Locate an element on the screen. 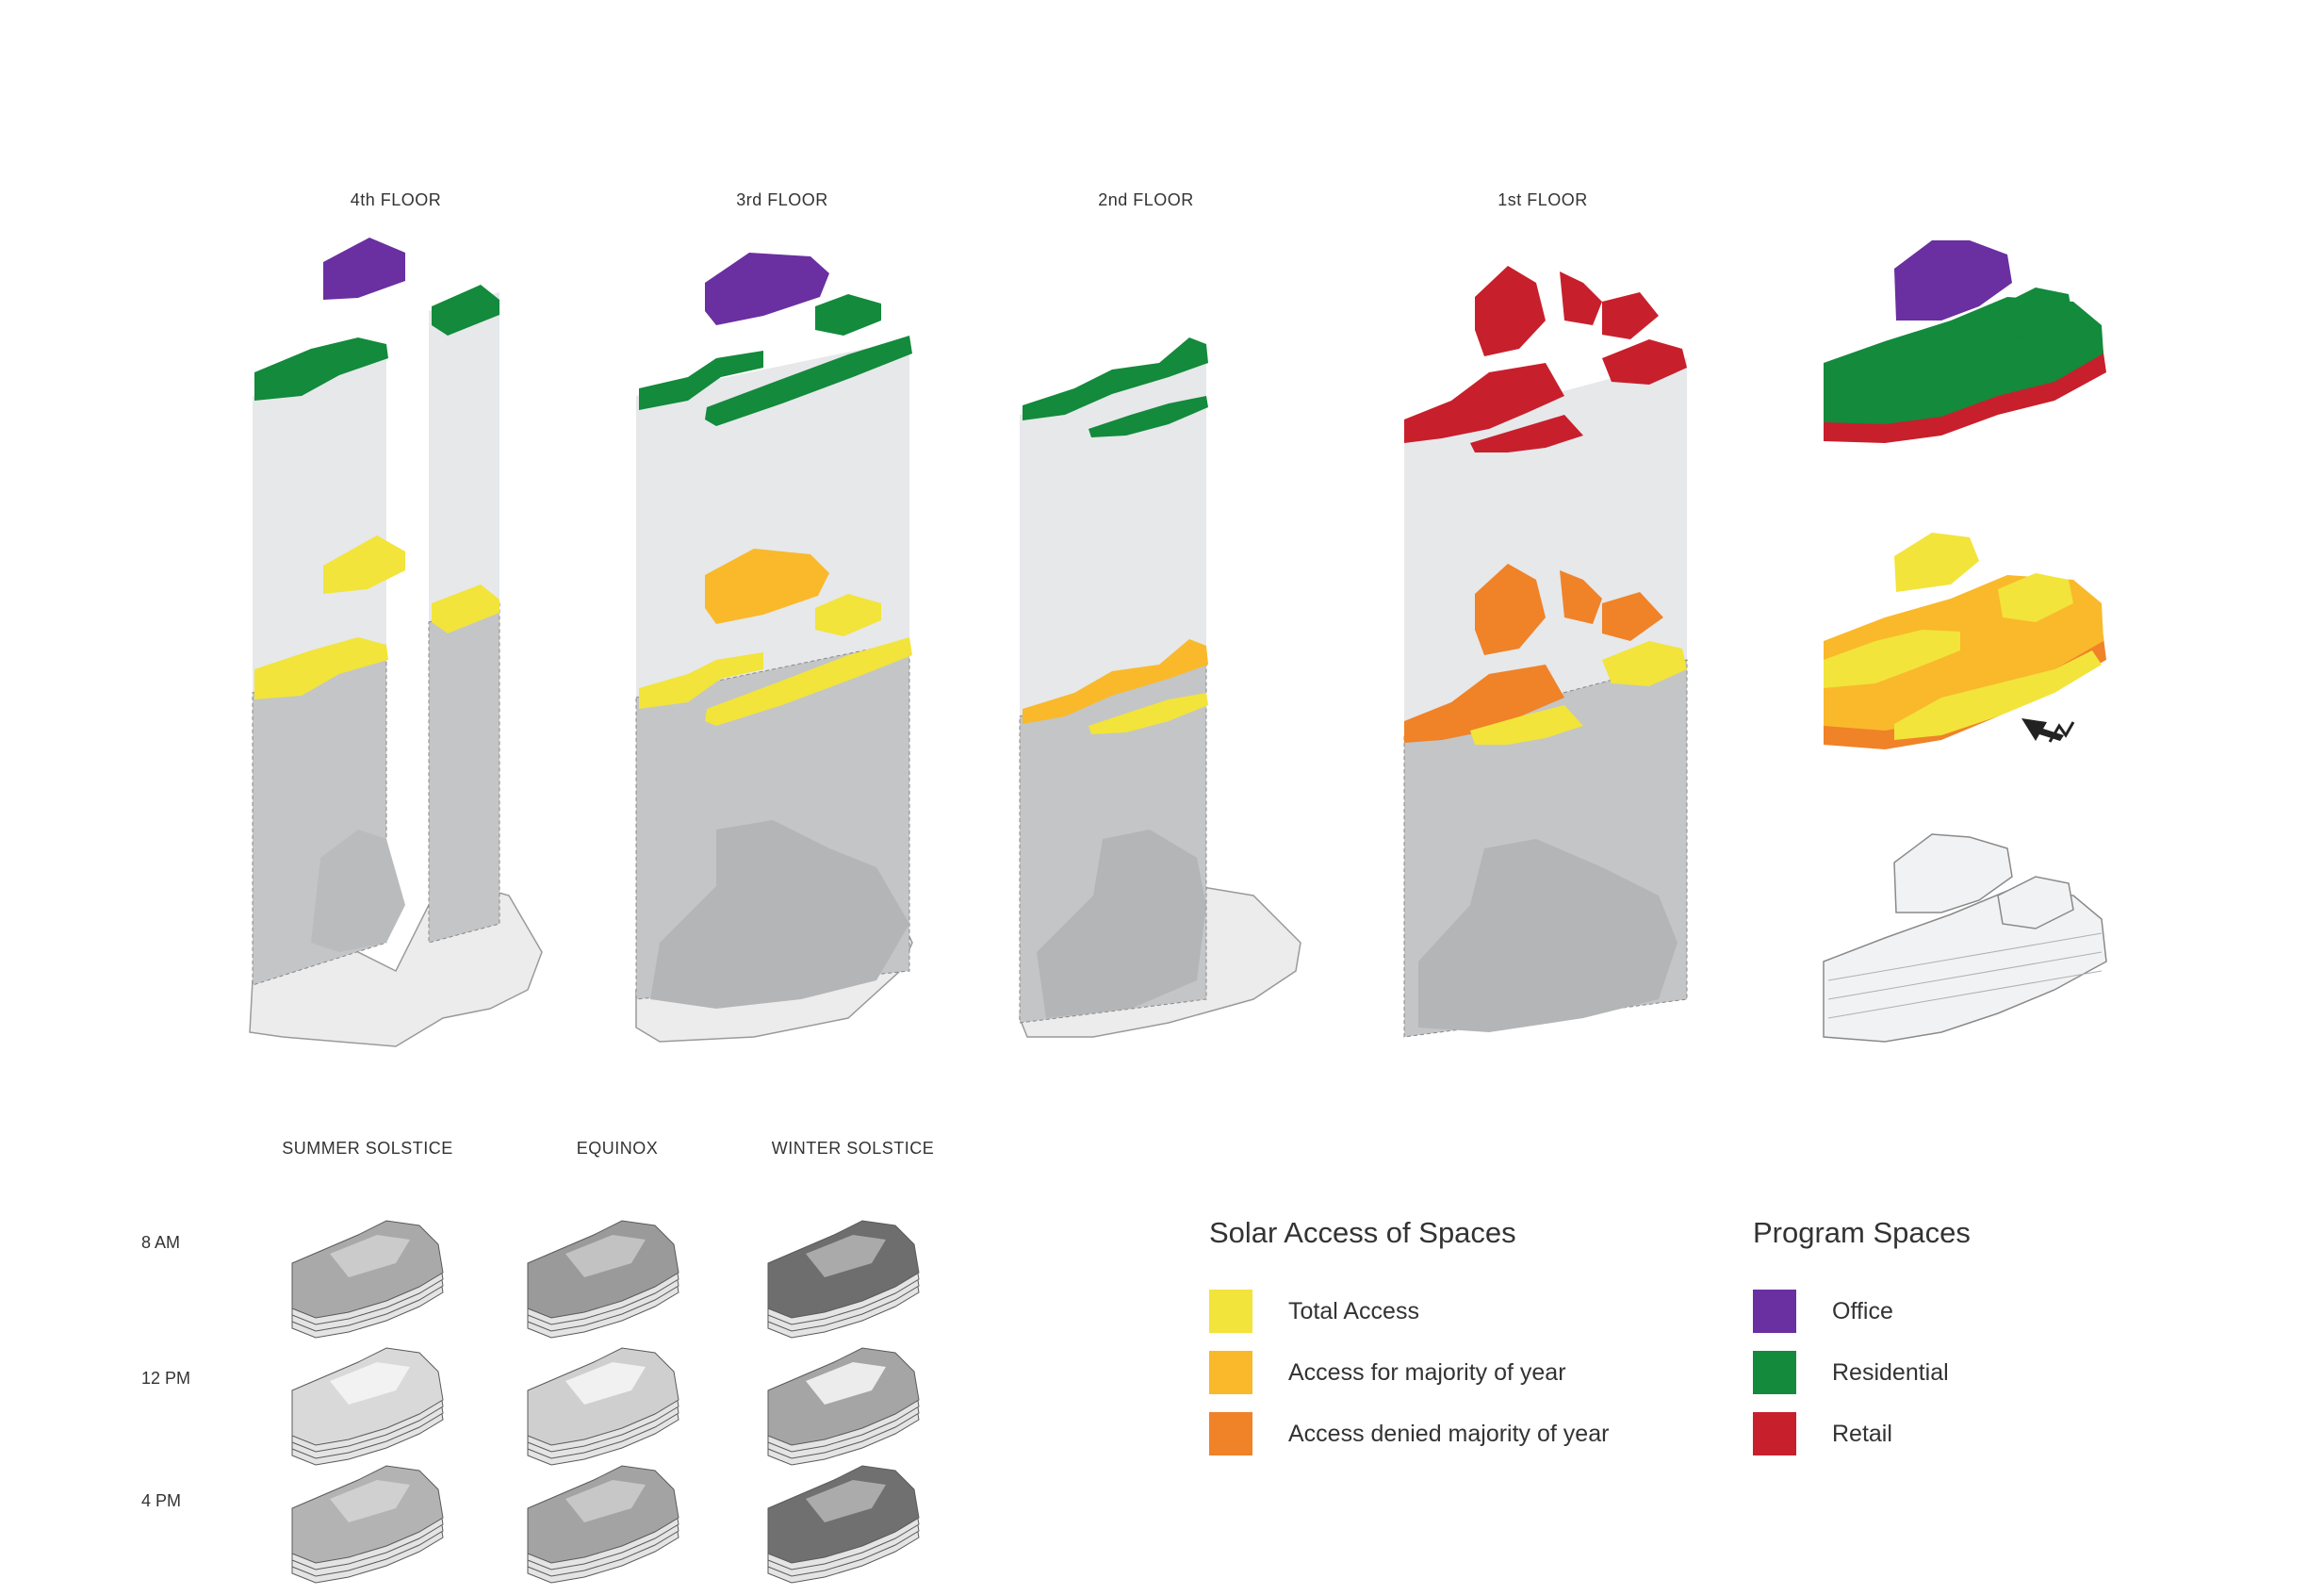 This screenshot has height=1595, width=2324. program-spaces-legend: Program Spaces Office Residential Retail is located at coordinates (1862, 1344).